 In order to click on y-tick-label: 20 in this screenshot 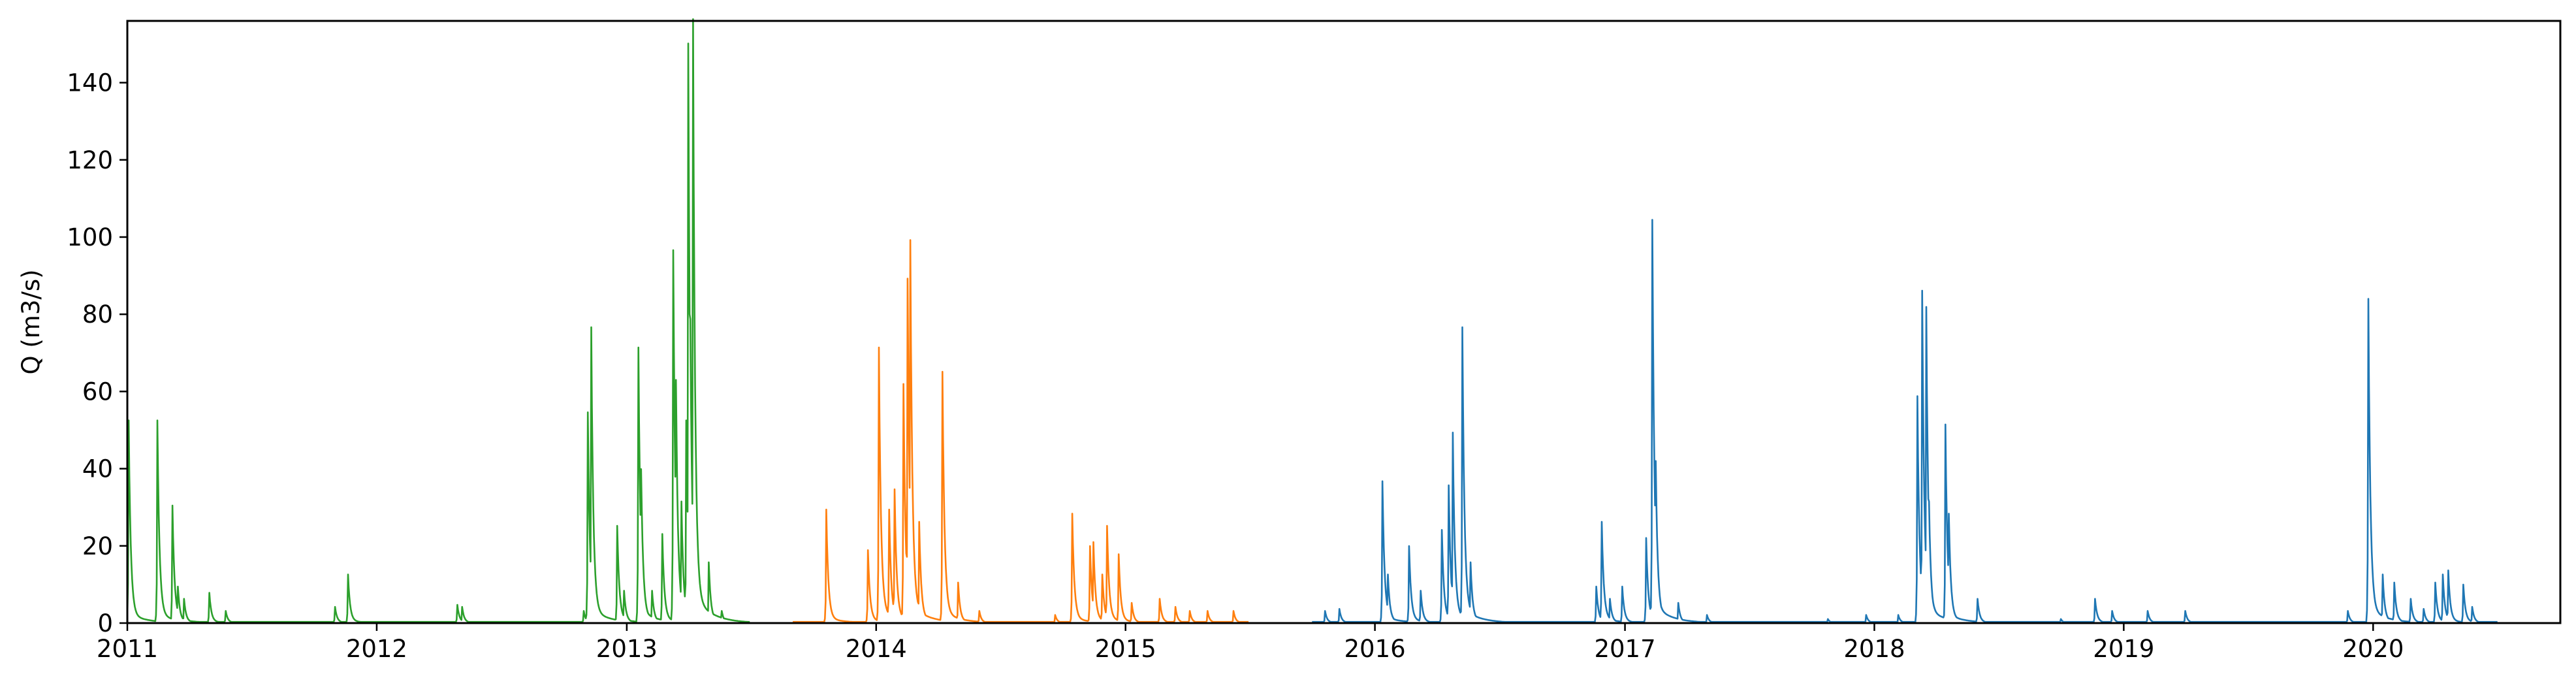, I will do `click(98, 546)`.